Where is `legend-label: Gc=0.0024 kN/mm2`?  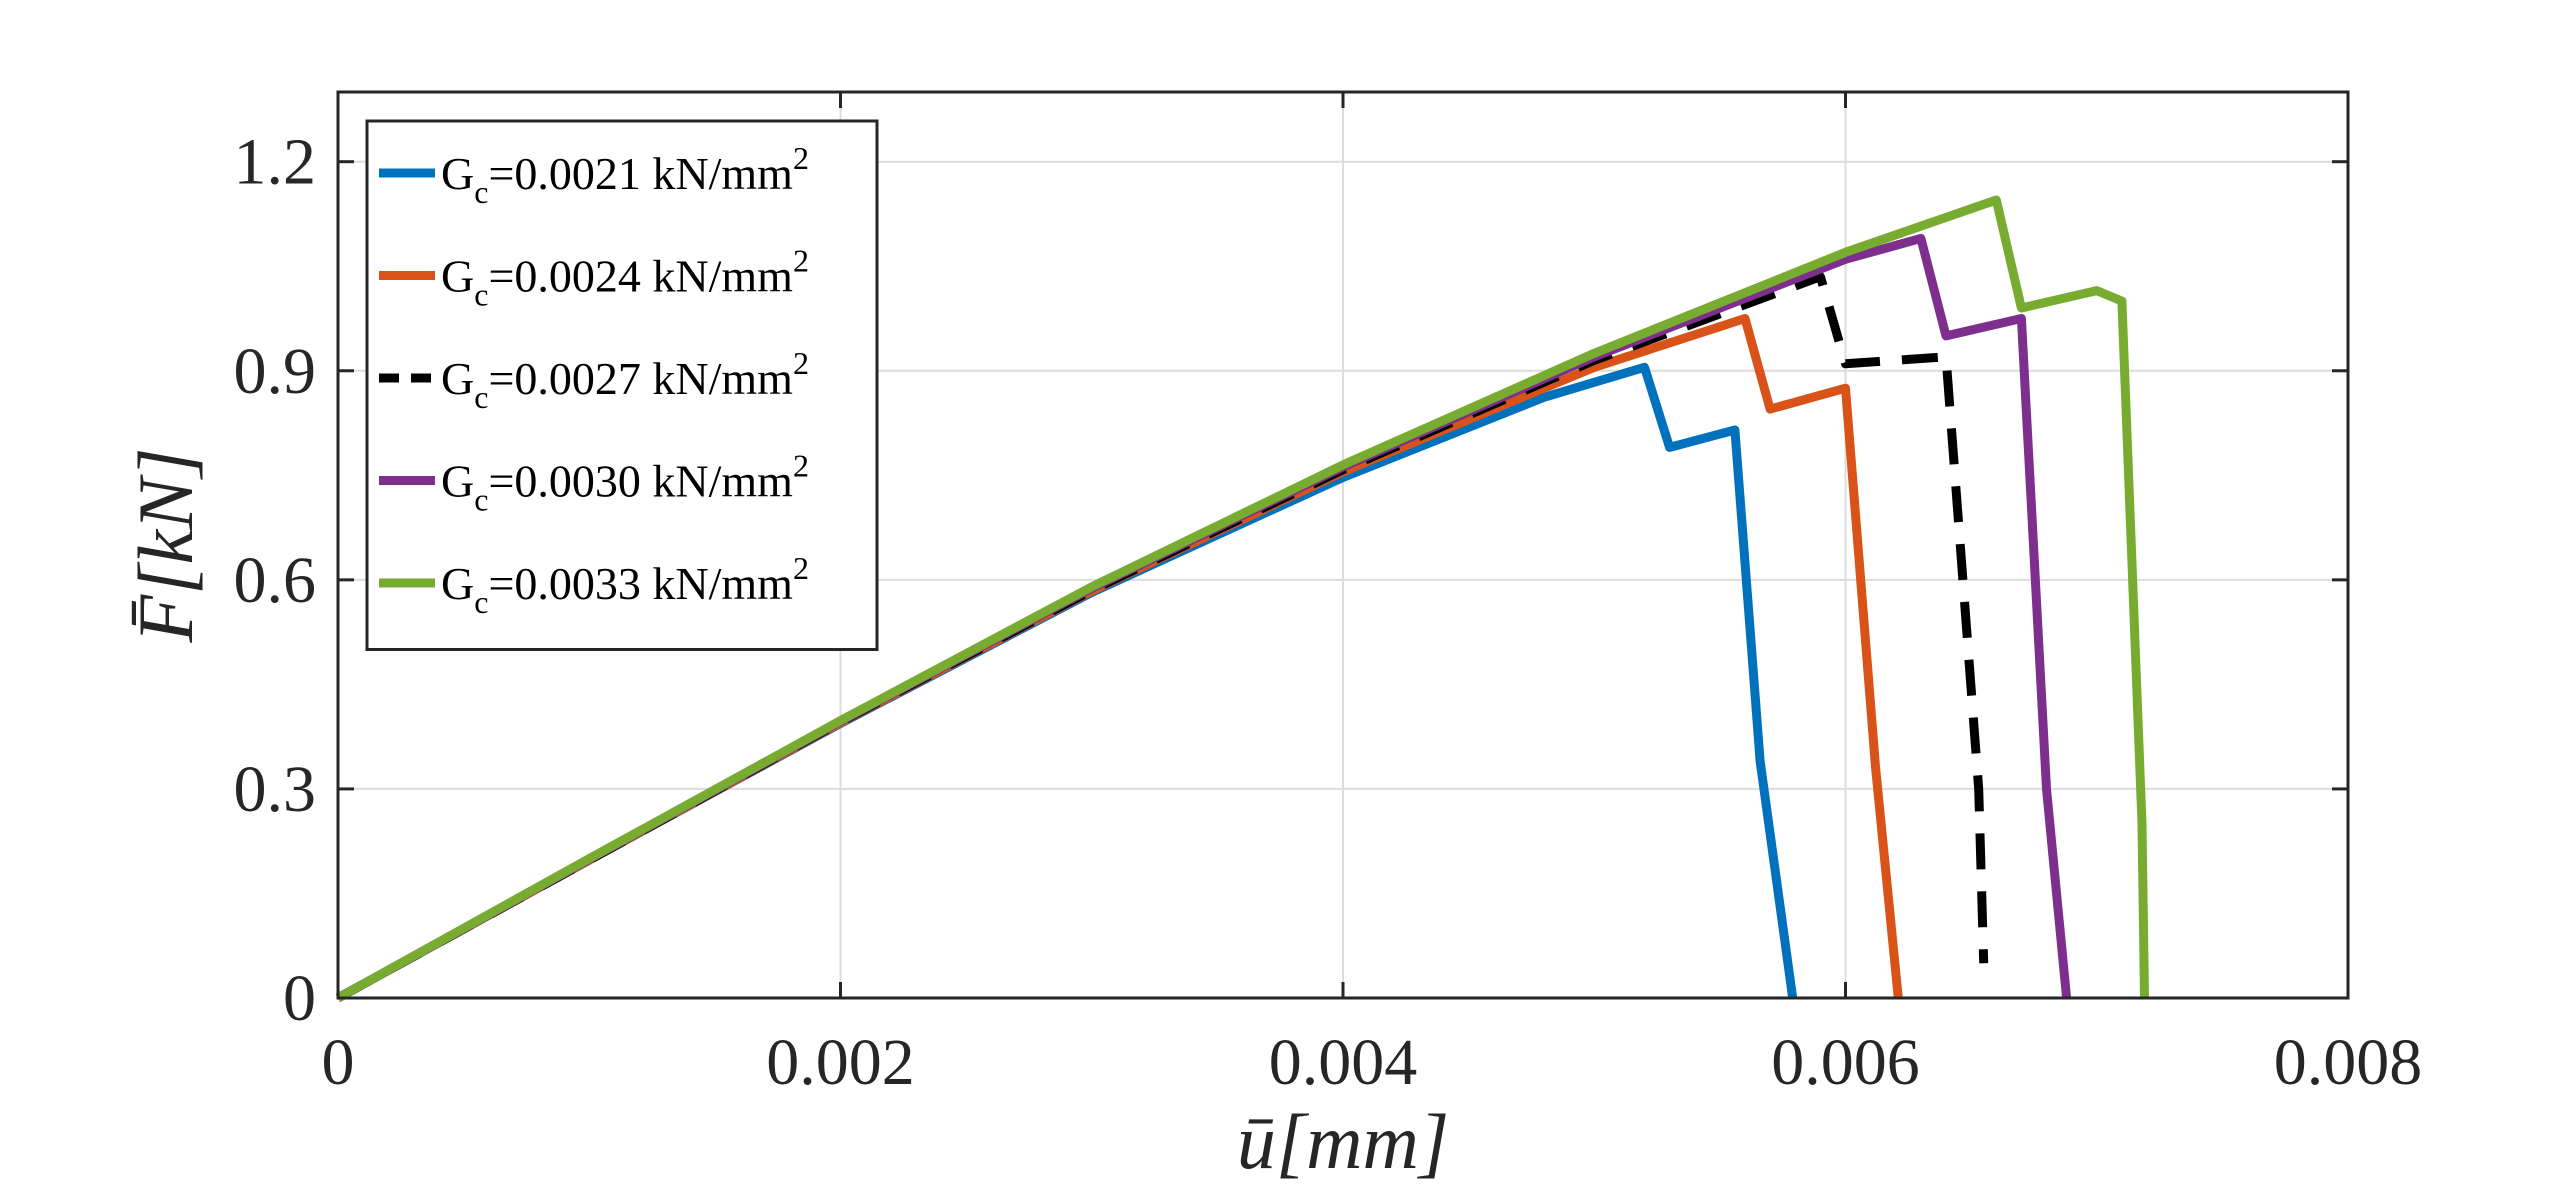 legend-label: Gc=0.0024 kN/mm2 is located at coordinates (625, 278).